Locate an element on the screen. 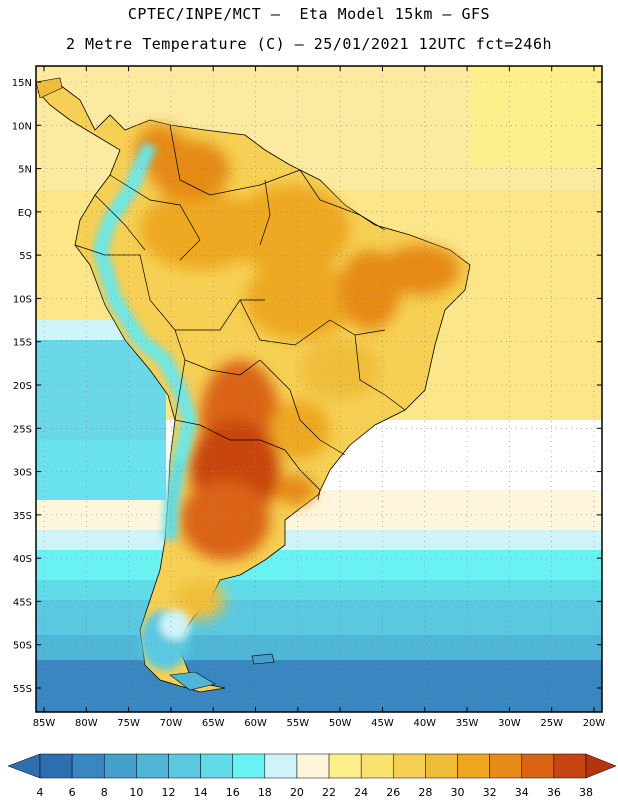  lat-label: 15S is located at coordinates (22, 343).